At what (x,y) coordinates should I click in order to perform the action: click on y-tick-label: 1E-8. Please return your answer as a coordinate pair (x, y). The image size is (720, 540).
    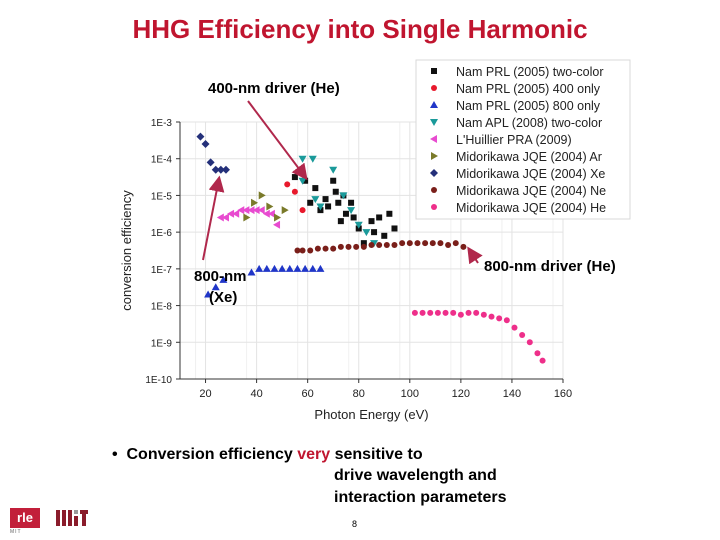
    Looking at the image, I should click on (162, 307).